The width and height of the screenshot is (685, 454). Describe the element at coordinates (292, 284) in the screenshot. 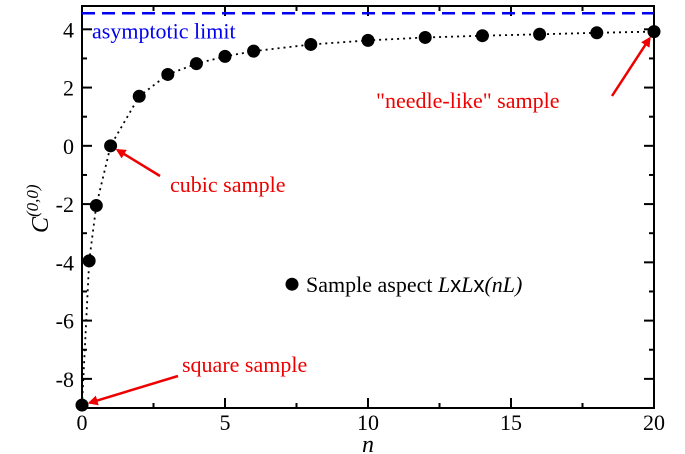

I see `legend-marker` at that location.